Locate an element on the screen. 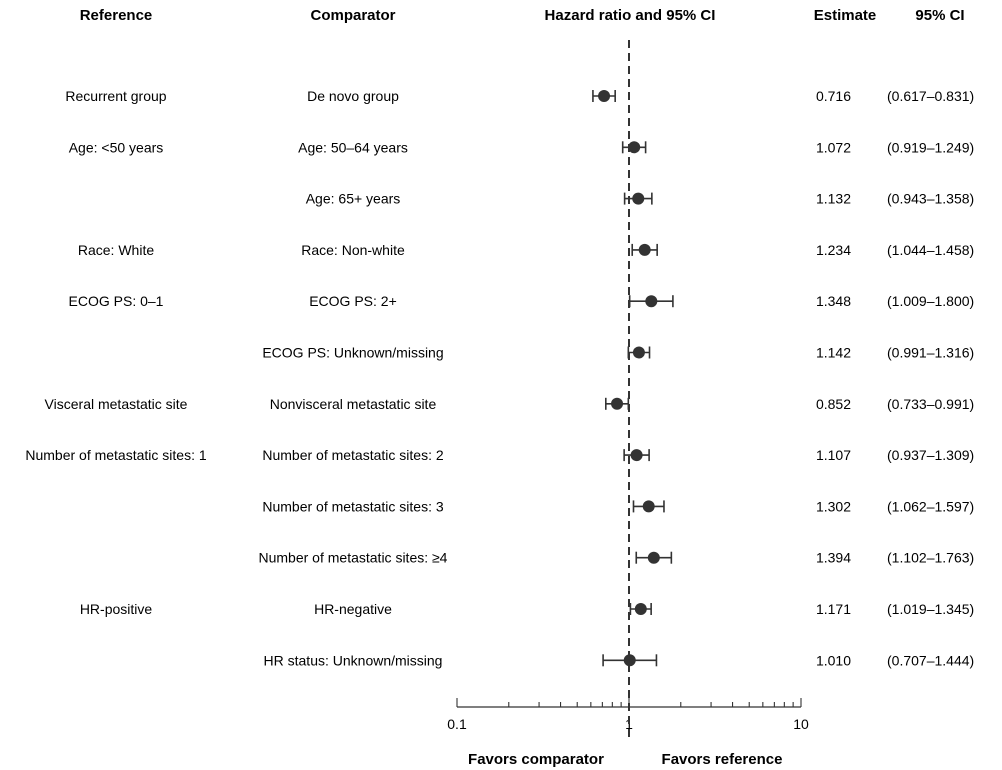  row-ci-value: (0.991–1.316) is located at coordinates (930, 353).